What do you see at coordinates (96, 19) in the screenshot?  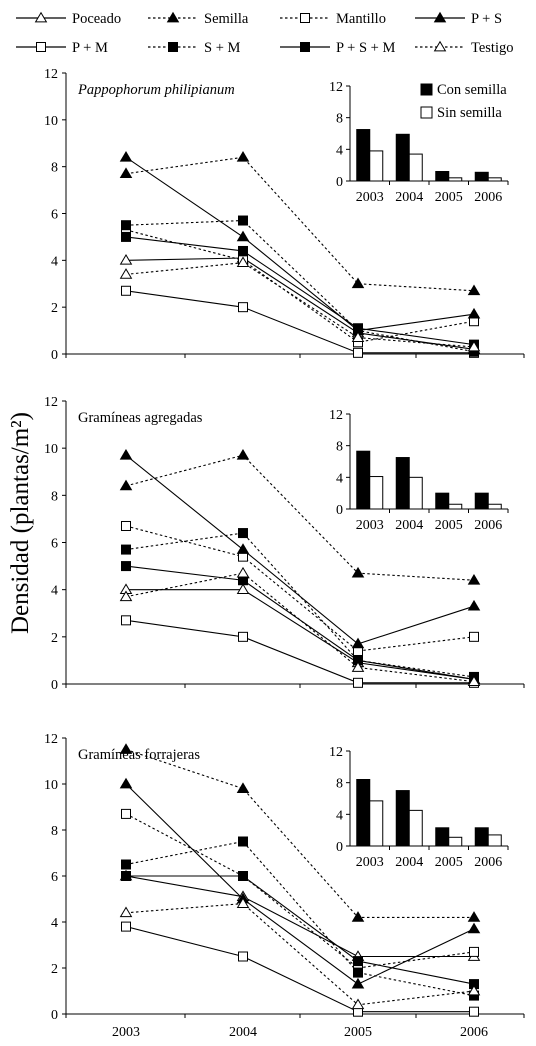 I see `legend-label: Poceado` at bounding box center [96, 19].